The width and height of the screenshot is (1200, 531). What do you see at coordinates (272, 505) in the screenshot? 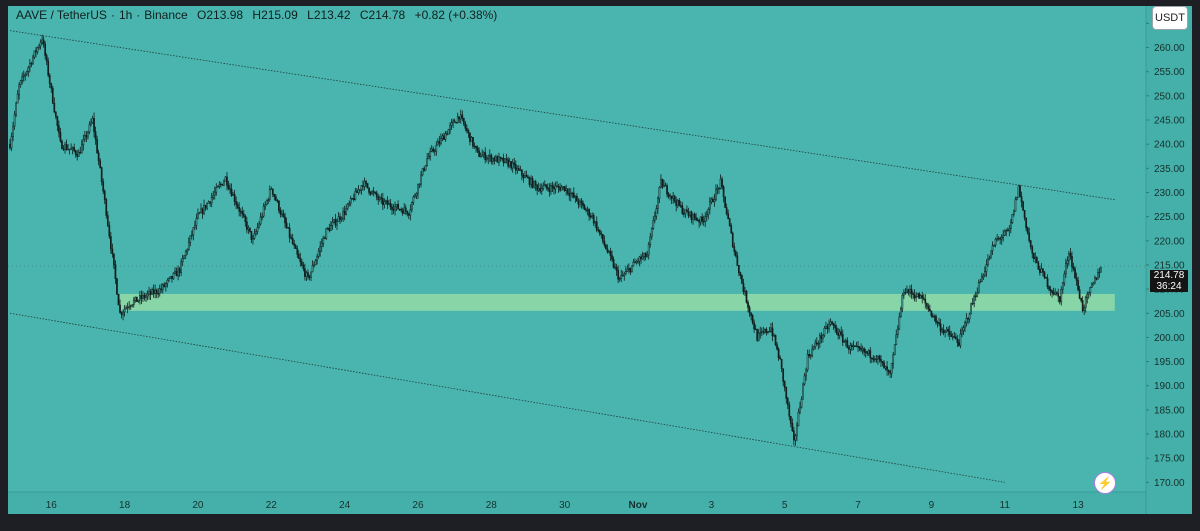
I see `x-tick-label: 22` at bounding box center [272, 505].